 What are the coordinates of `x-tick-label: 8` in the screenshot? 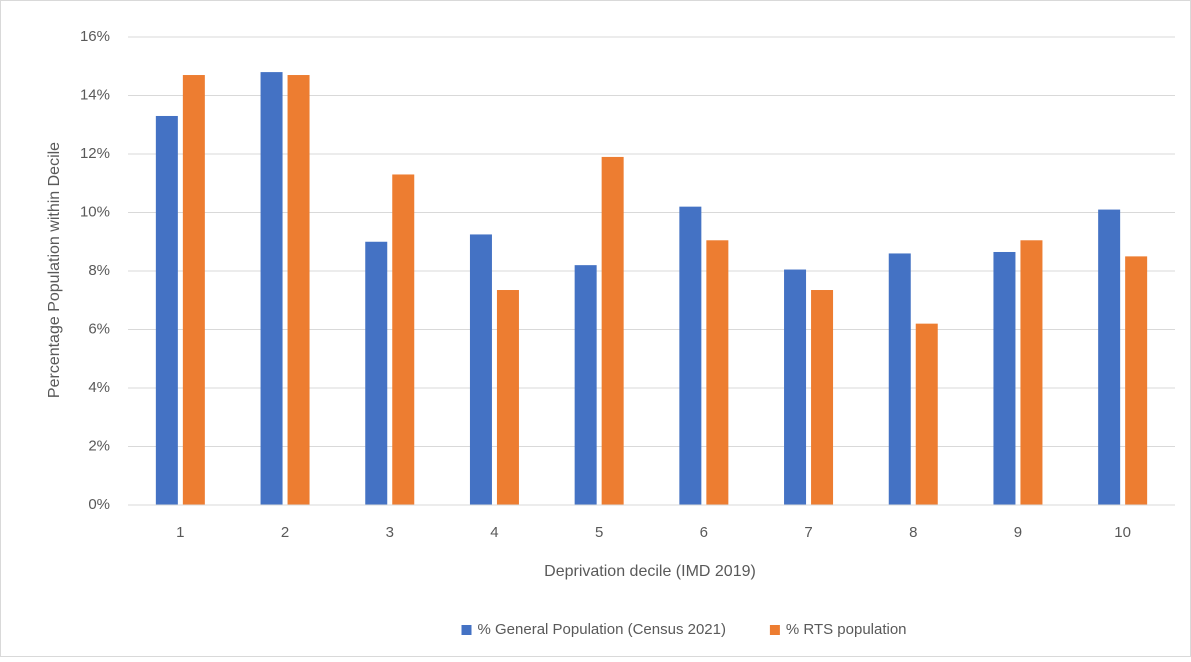 It's located at (913, 532).